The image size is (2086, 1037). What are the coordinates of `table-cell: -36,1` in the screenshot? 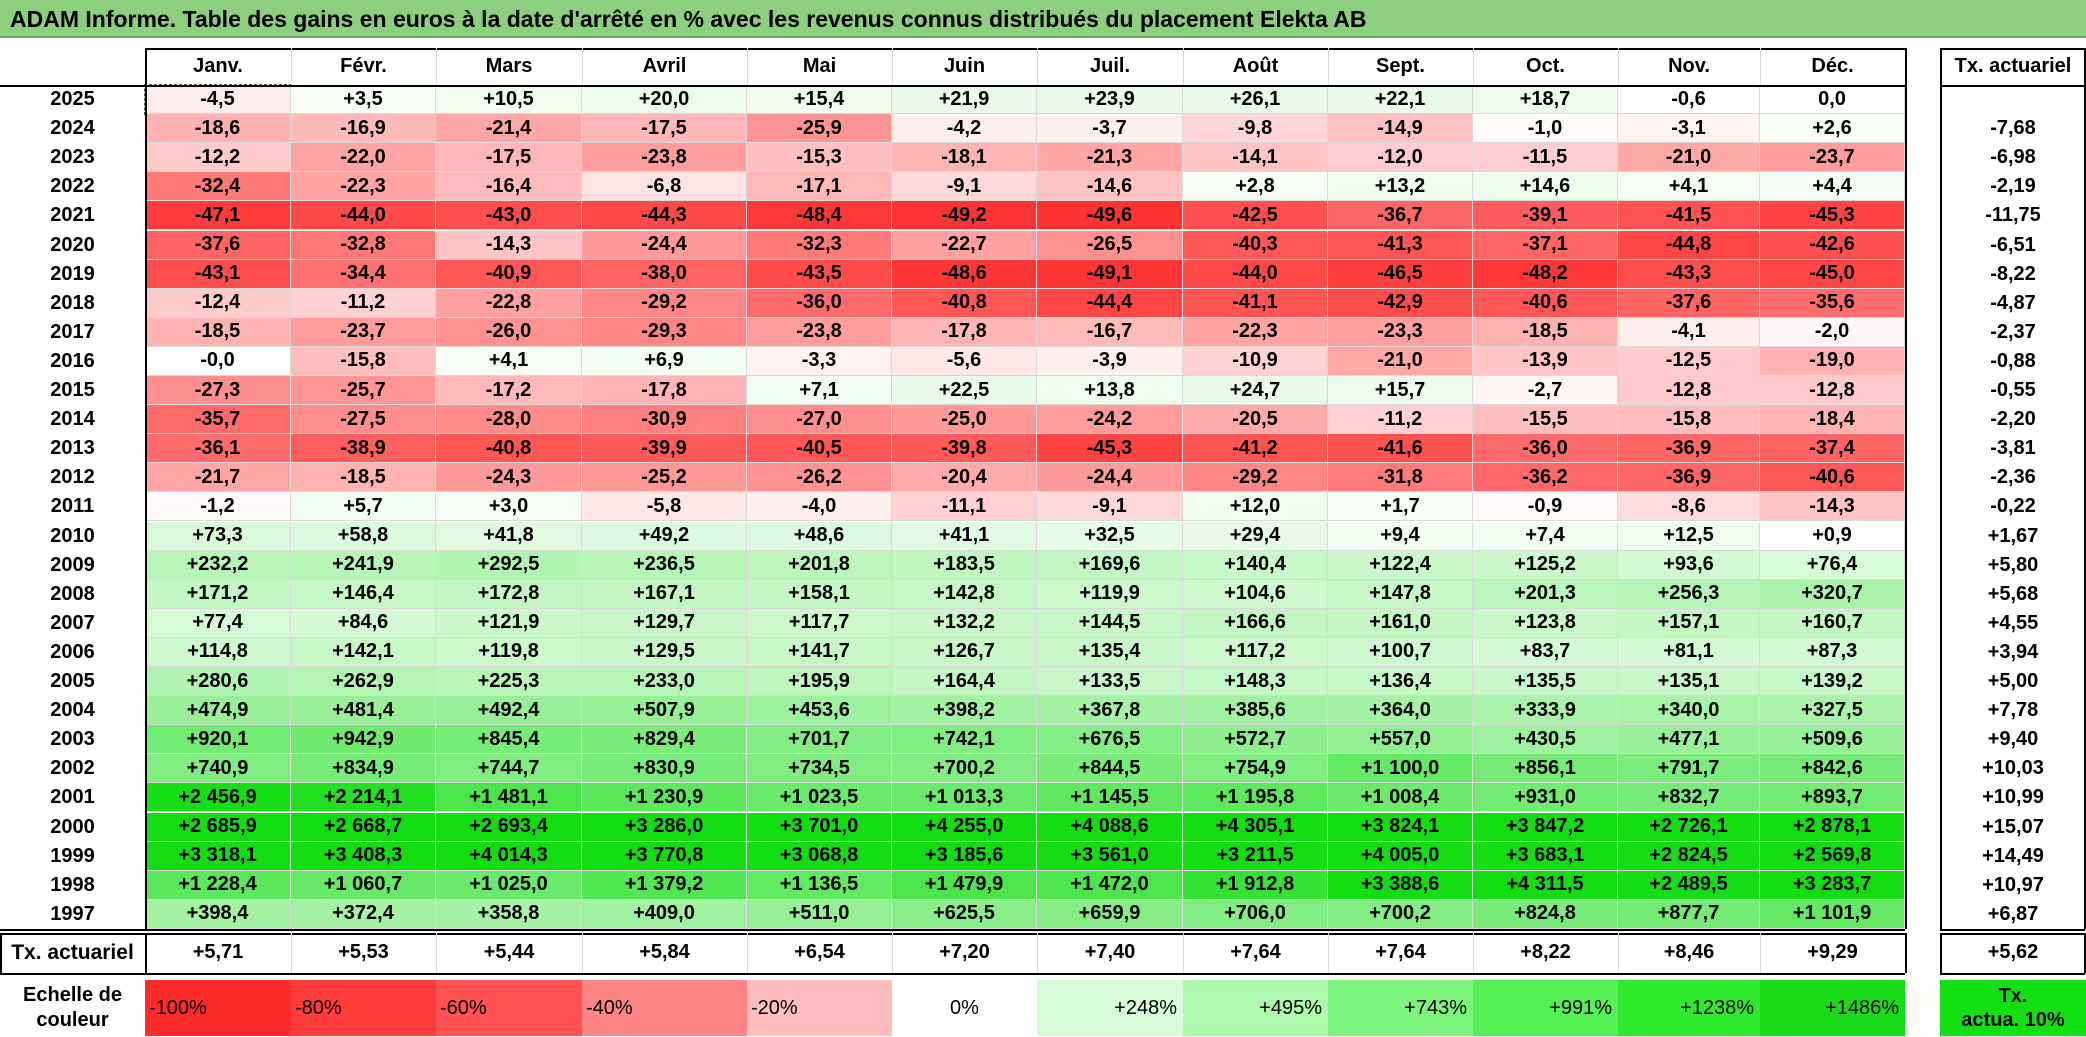 It's located at (218, 449).